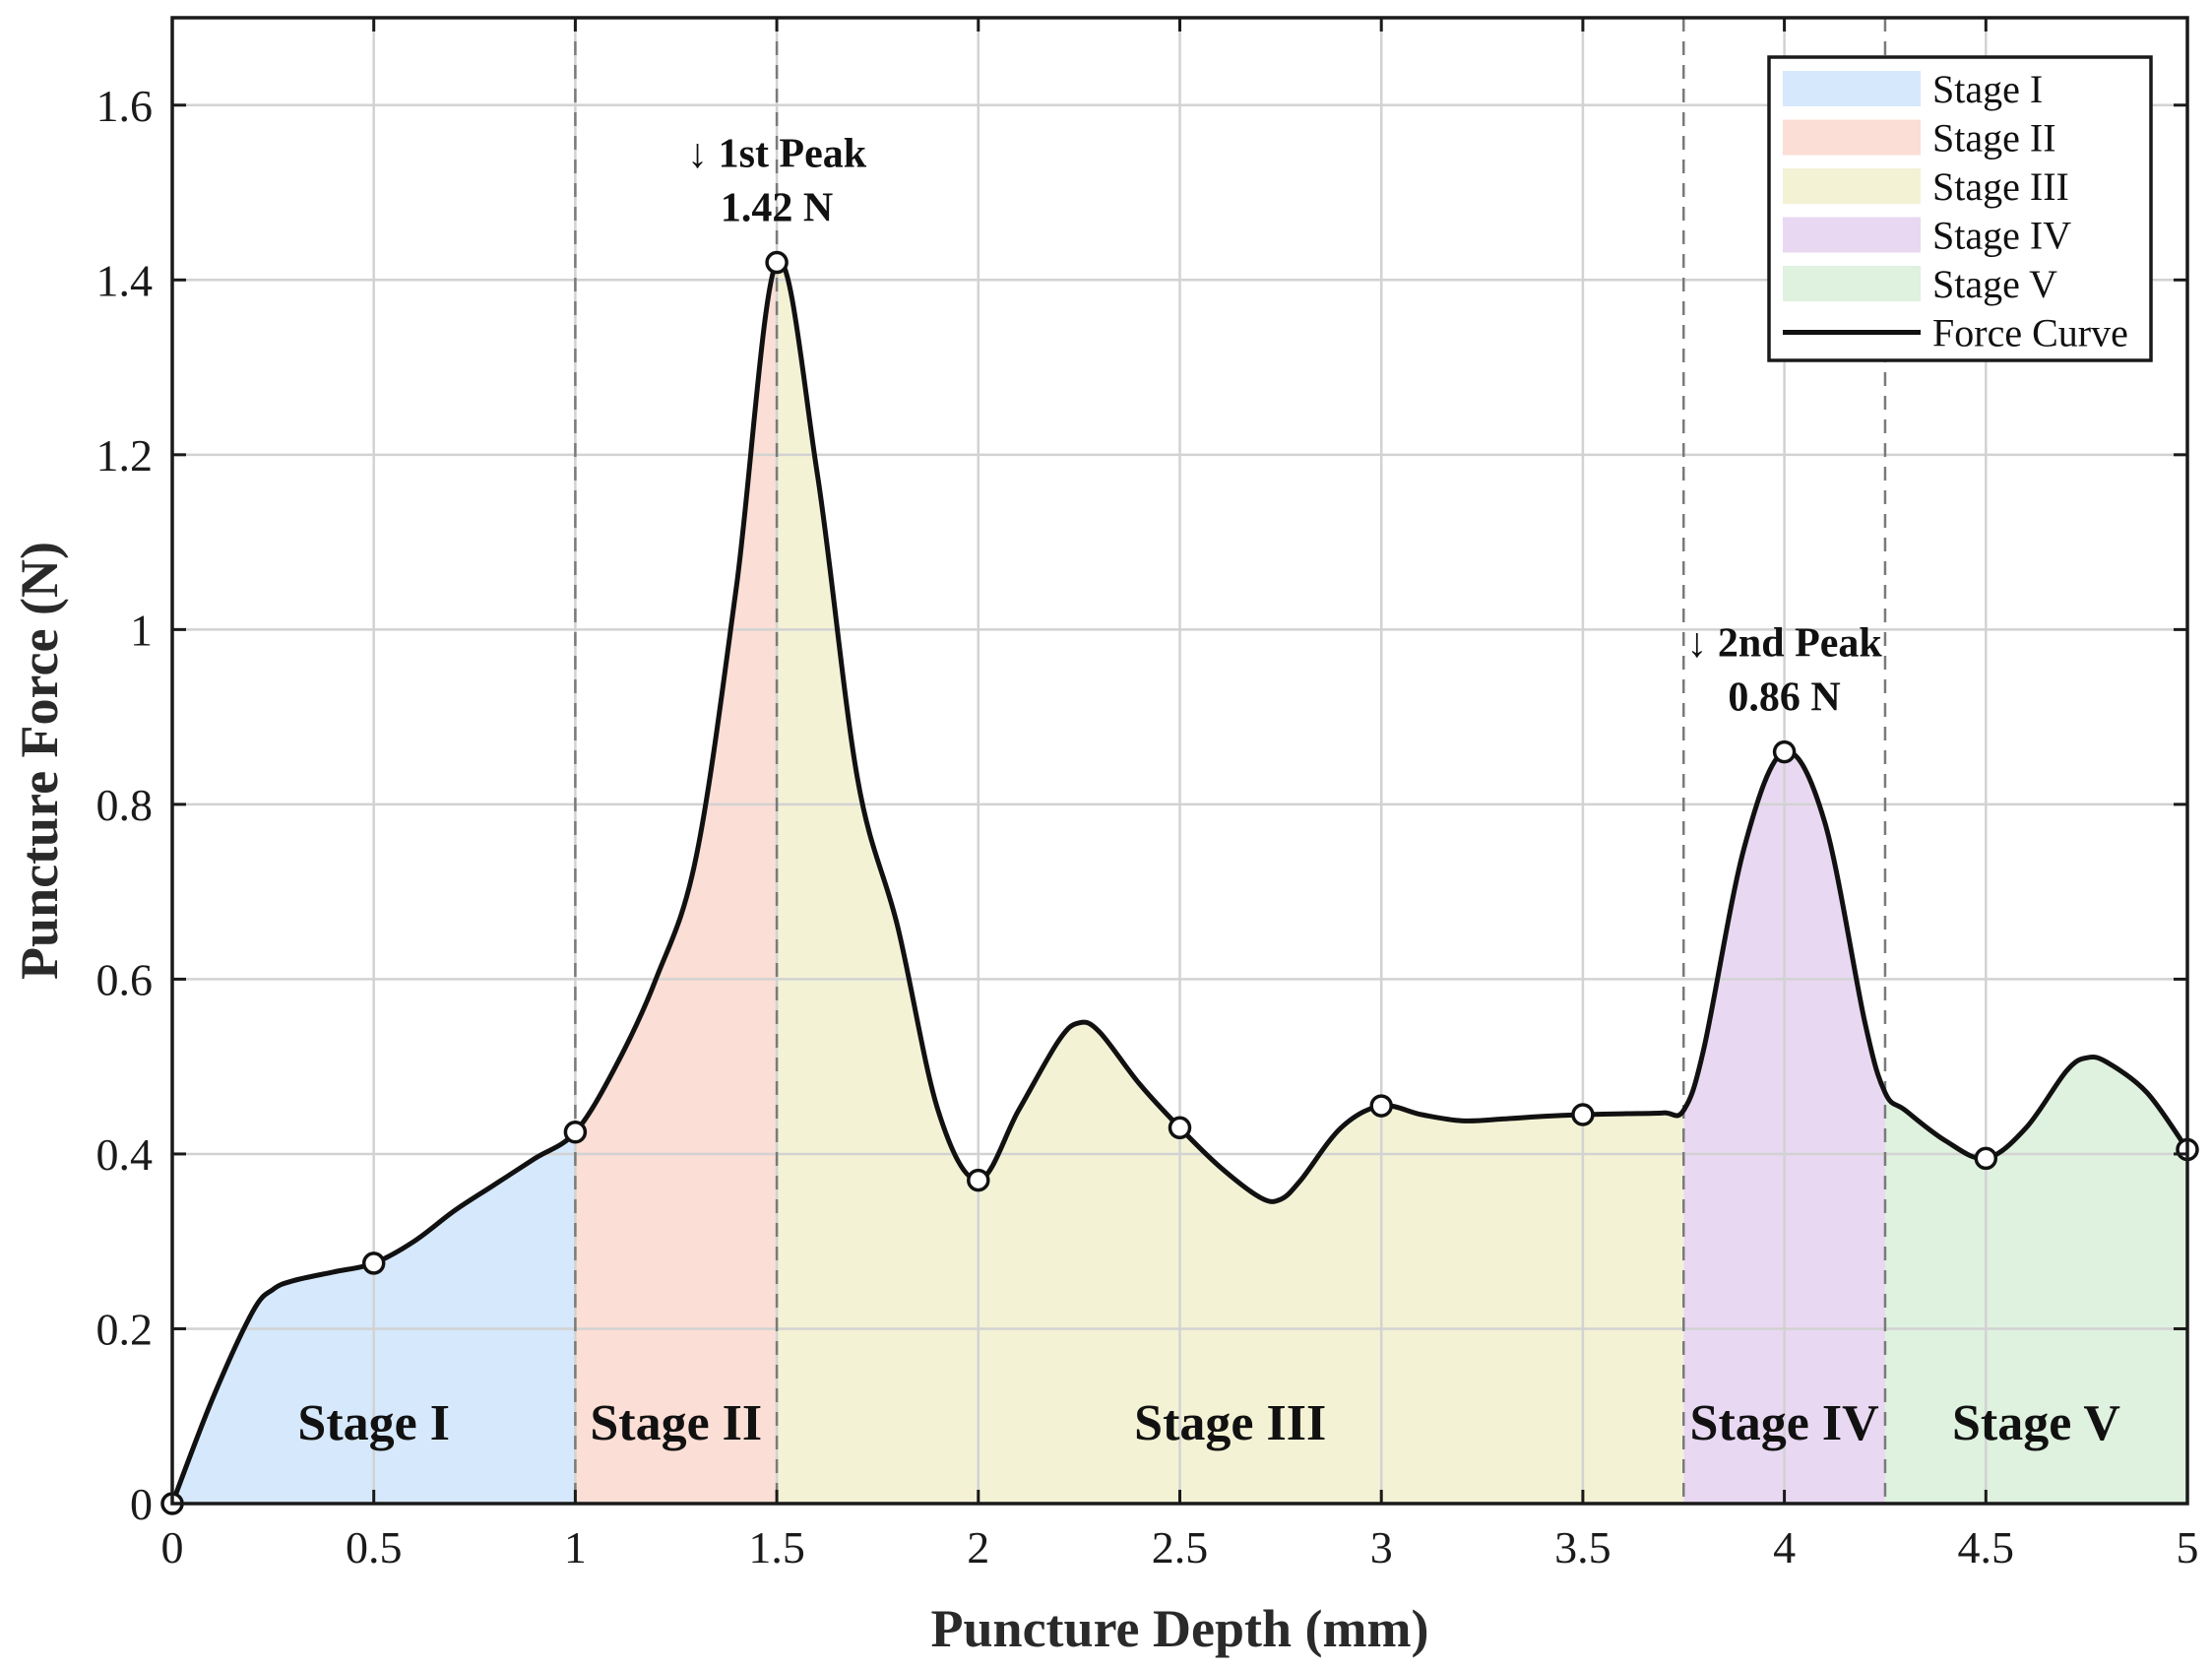 The height and width of the screenshot is (1669, 2212). I want to click on y-axis-title: Puncture Force (N), so click(39, 761).